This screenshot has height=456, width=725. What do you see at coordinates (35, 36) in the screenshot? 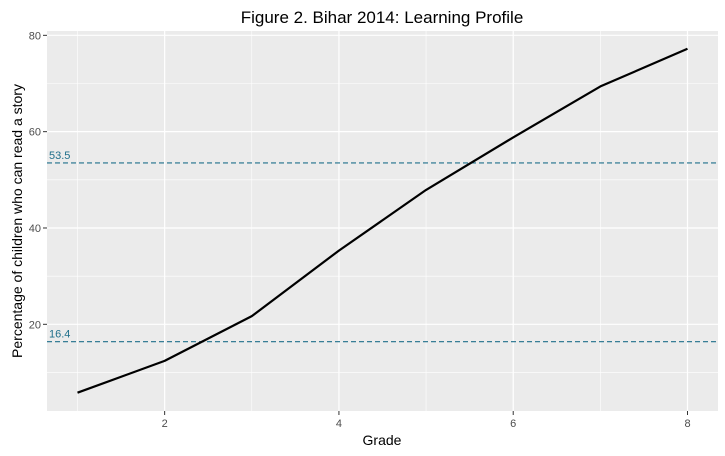
I see `y-tick-label: 80` at bounding box center [35, 36].